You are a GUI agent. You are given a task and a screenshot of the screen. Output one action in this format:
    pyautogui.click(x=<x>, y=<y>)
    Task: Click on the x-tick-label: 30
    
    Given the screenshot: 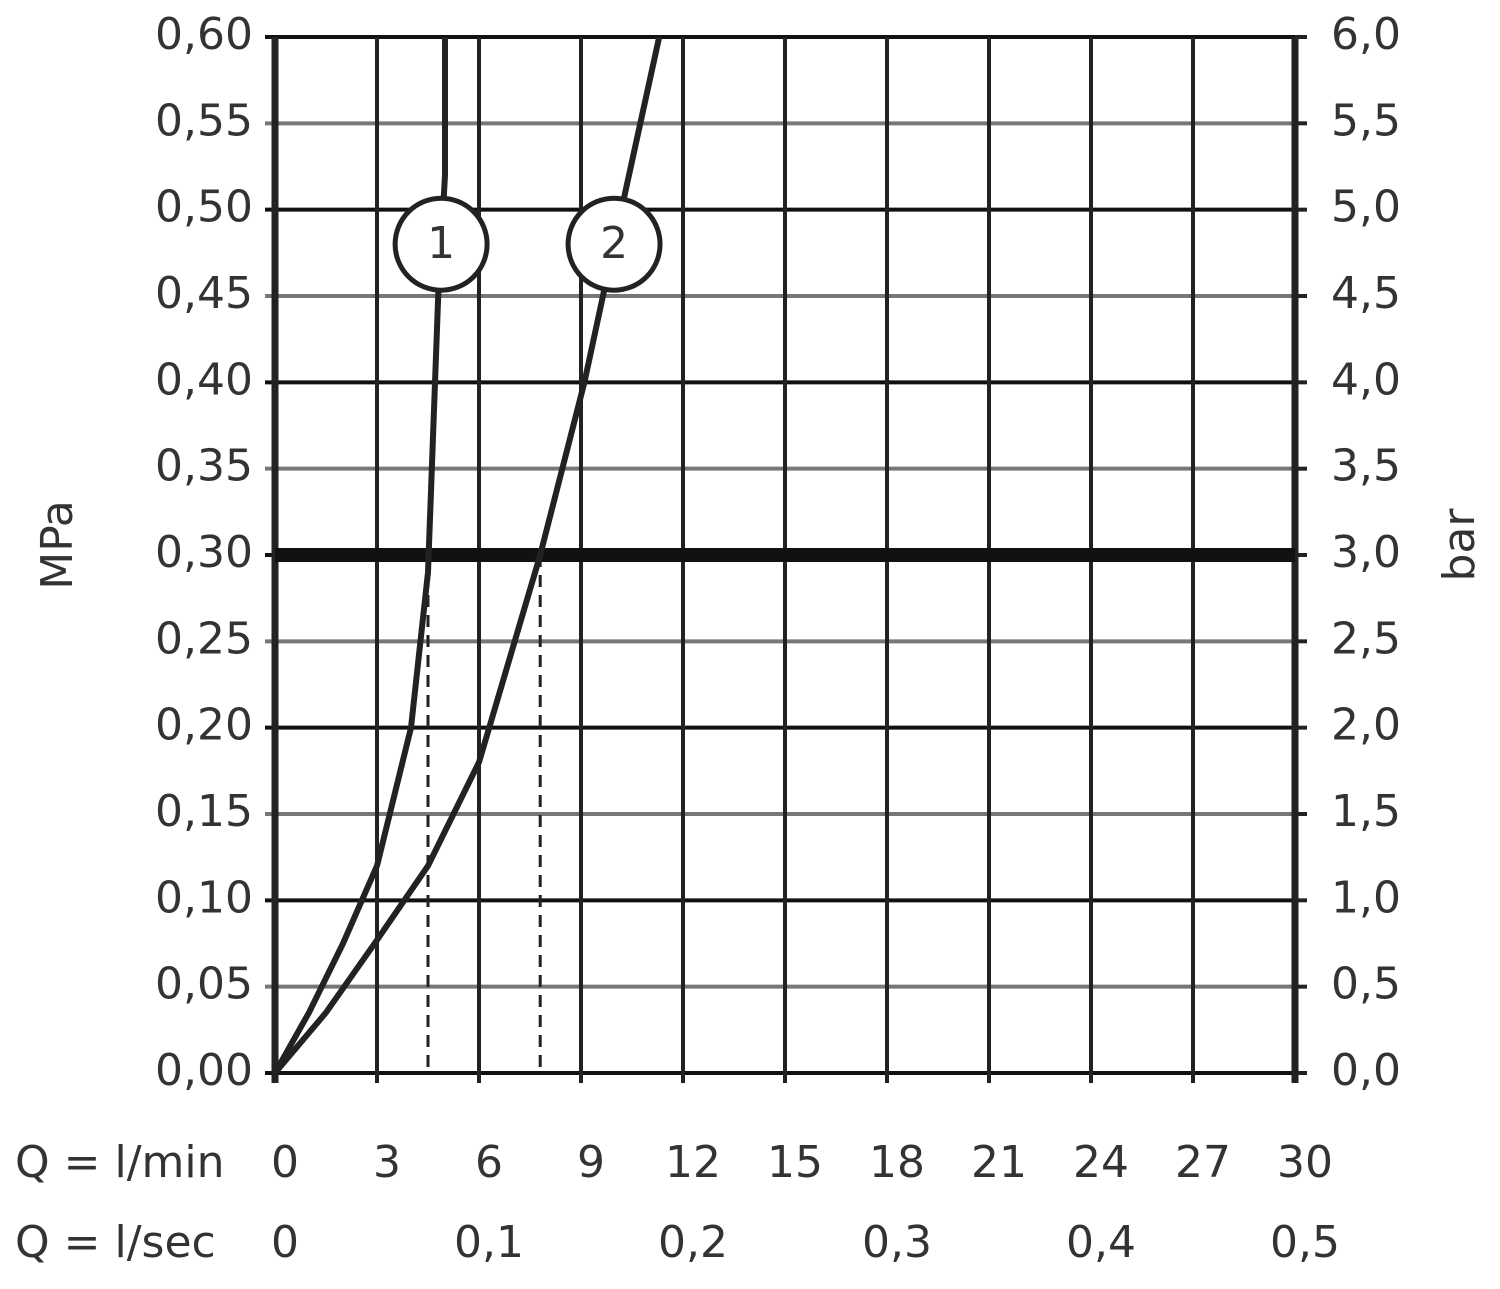 What is the action you would take?
    pyautogui.click(x=1305, y=1162)
    